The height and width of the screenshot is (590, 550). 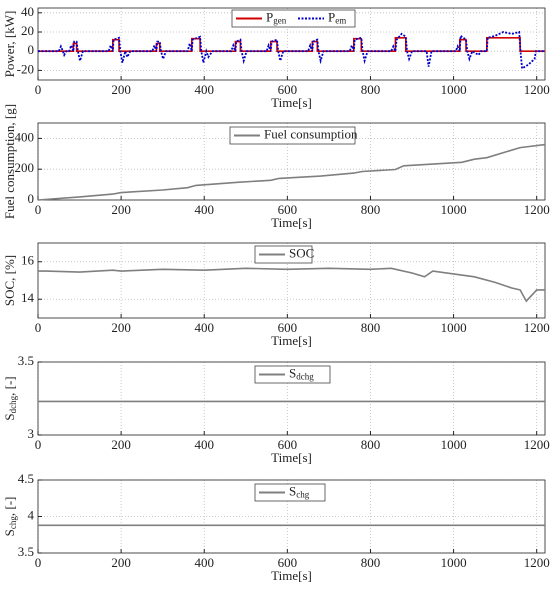 What do you see at coordinates (27, 30) in the screenshot?
I see `y-tick-label: 20` at bounding box center [27, 30].